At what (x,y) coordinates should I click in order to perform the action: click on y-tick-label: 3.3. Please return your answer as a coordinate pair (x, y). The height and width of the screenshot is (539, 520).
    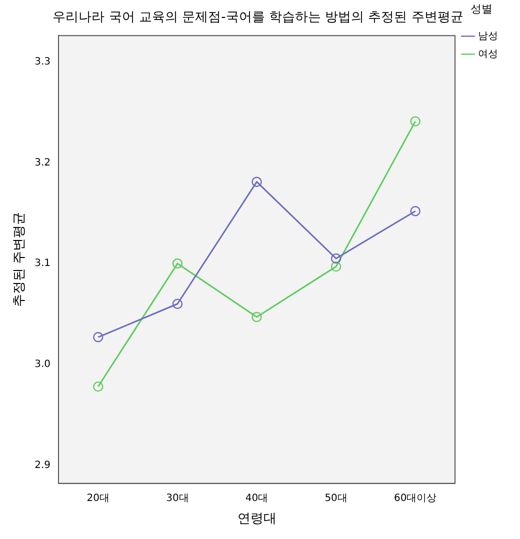
    Looking at the image, I should click on (42, 62).